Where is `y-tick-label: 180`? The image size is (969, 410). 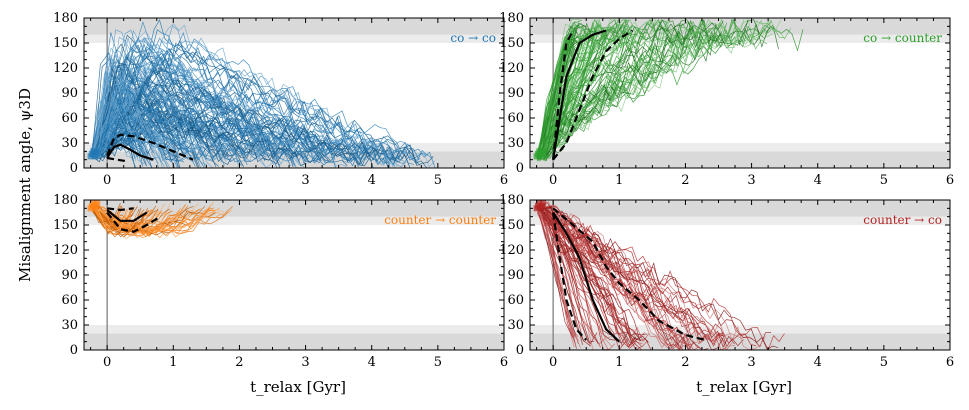 y-tick-label: 180 is located at coordinates (511, 18).